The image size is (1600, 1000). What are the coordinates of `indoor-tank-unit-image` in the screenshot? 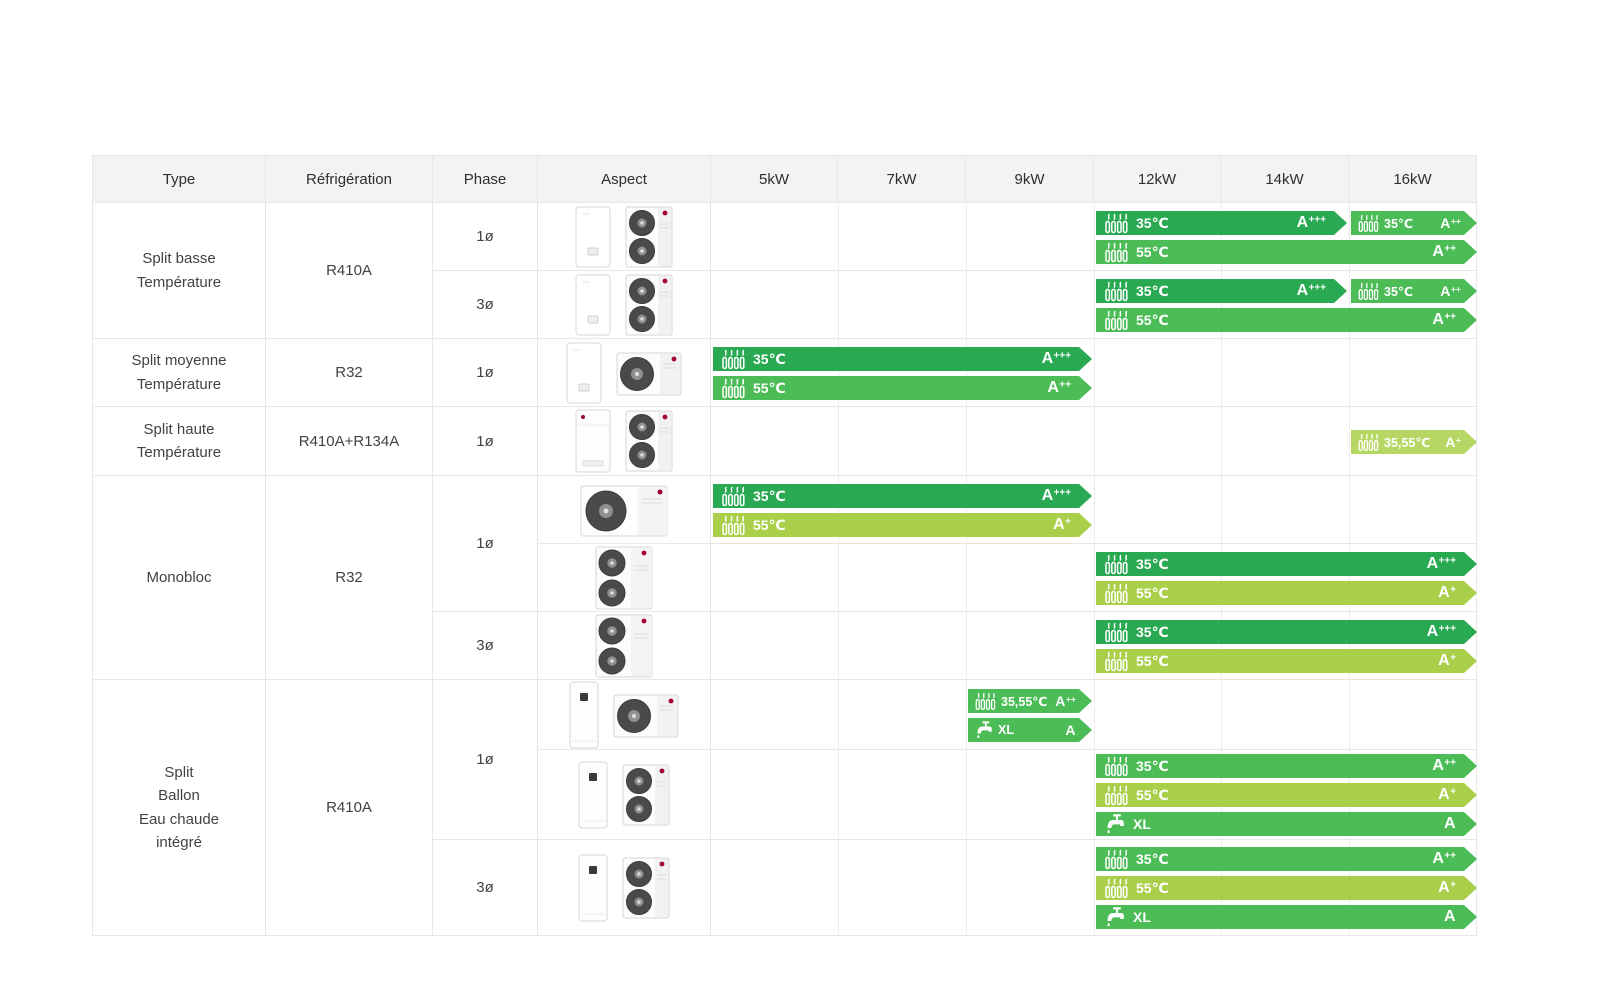 It's located at (593, 888).